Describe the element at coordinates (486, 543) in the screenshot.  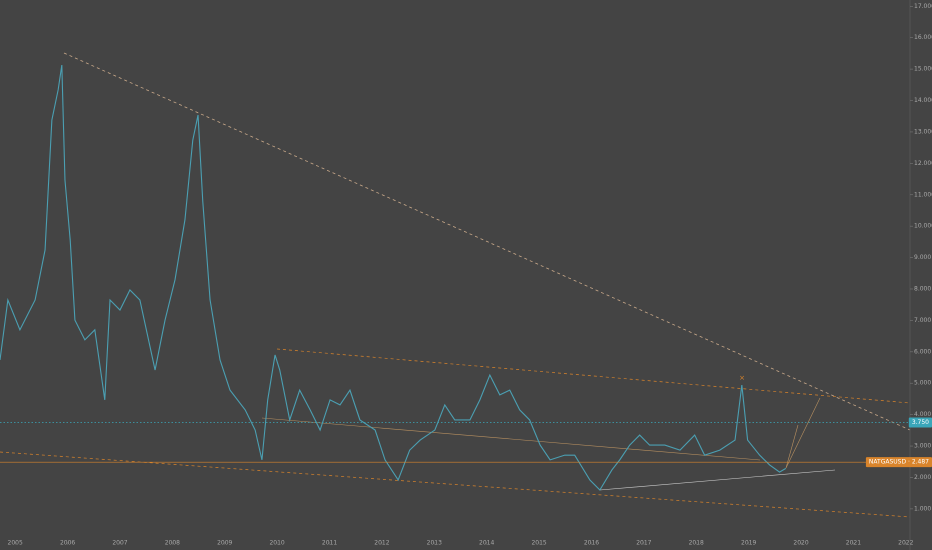
I see `x-tick-label: 2014` at that location.